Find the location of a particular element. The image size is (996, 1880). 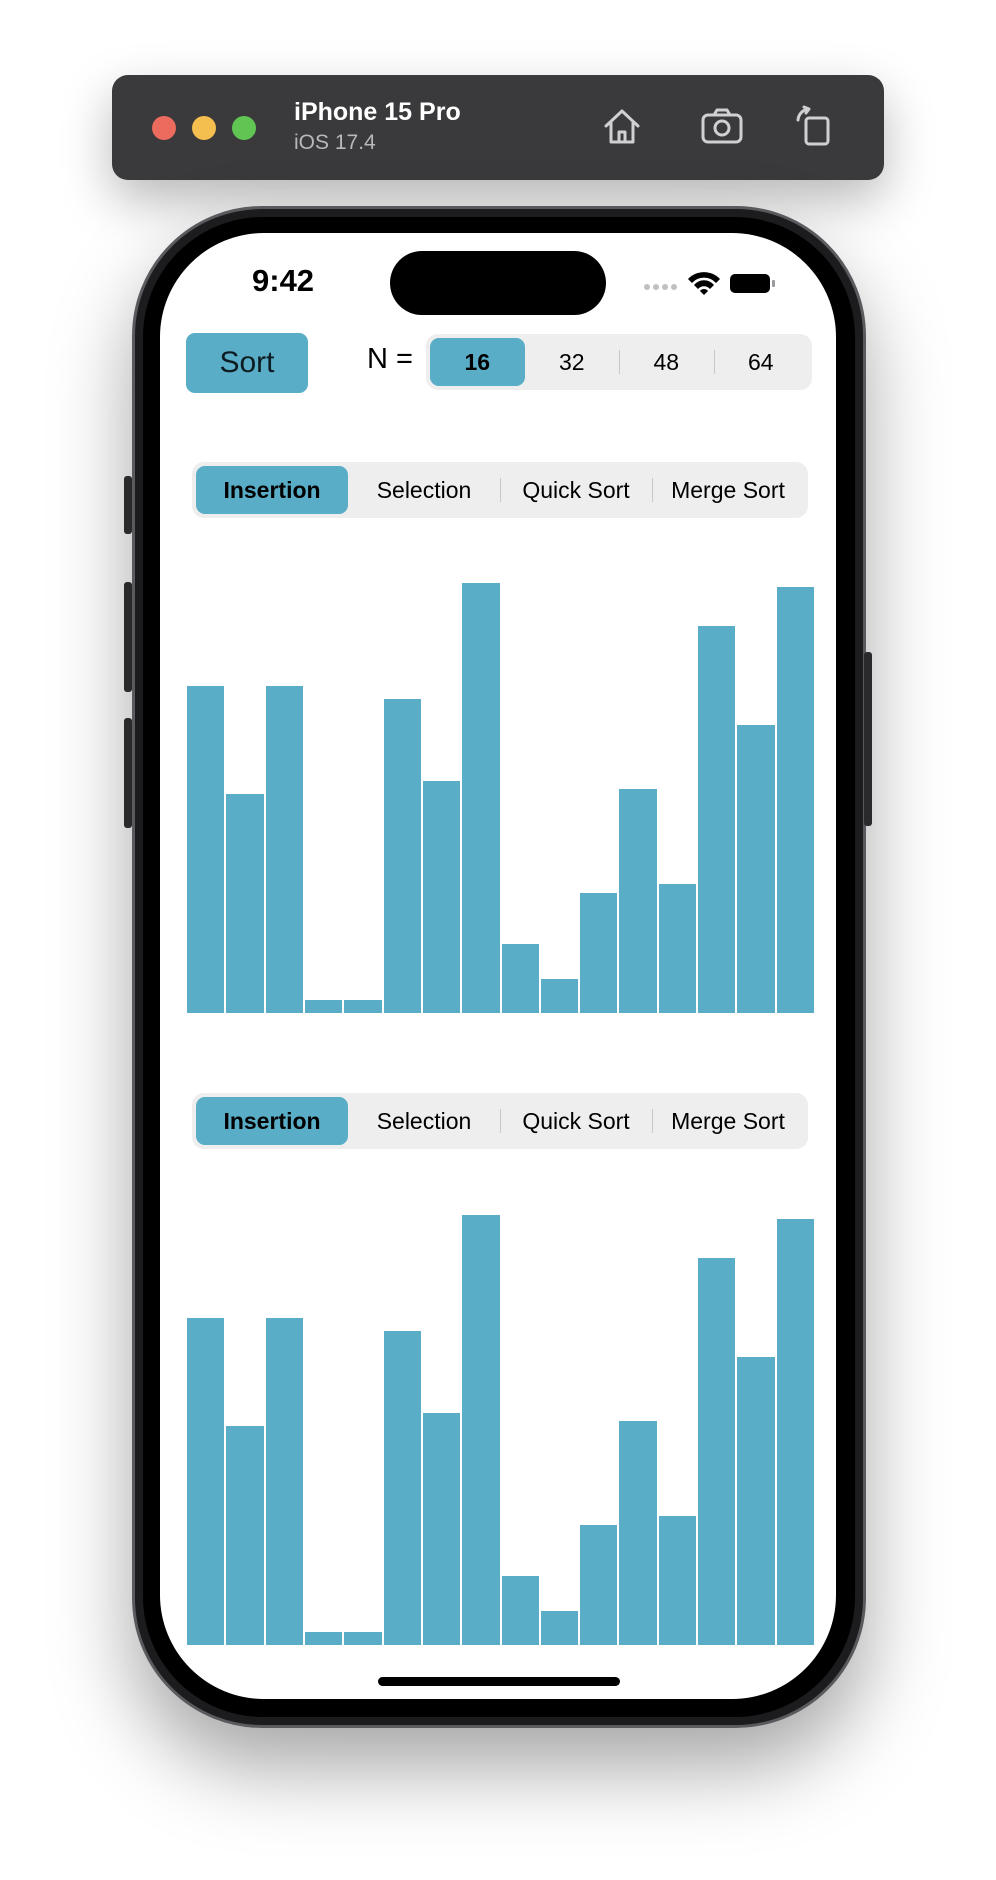

device-os-version: iOS 17.4 is located at coordinates (335, 142).